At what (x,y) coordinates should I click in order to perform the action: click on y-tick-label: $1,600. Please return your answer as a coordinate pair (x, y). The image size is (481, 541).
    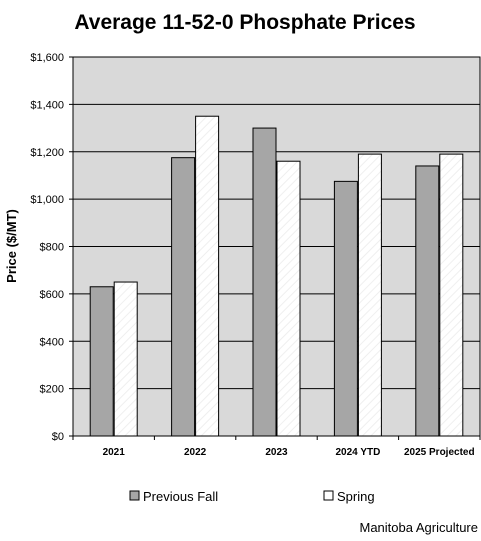
    Looking at the image, I should click on (47, 58).